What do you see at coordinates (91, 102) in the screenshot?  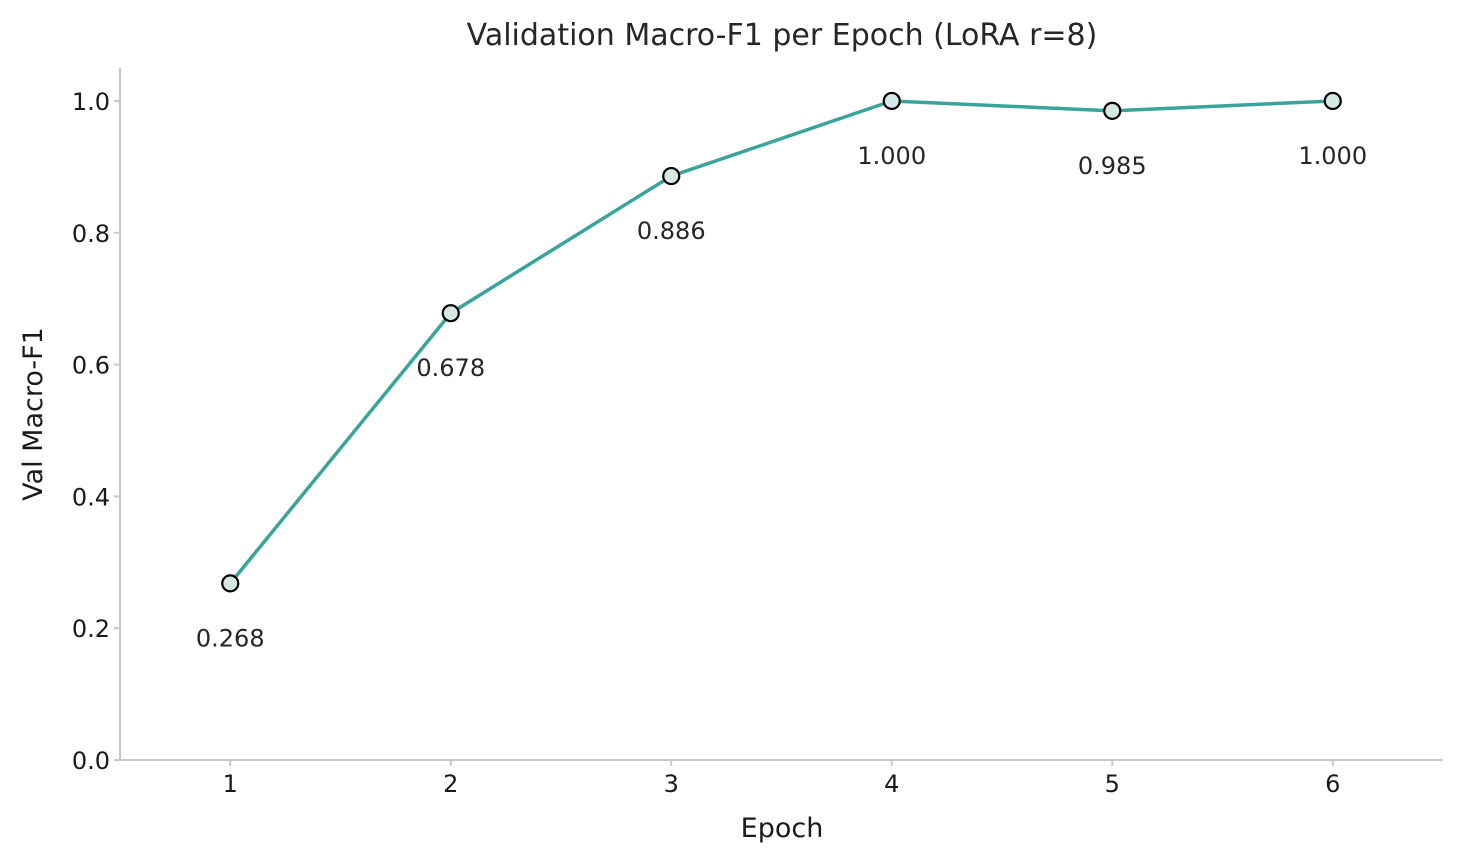 I see `y-tick-label: 1.0` at bounding box center [91, 102].